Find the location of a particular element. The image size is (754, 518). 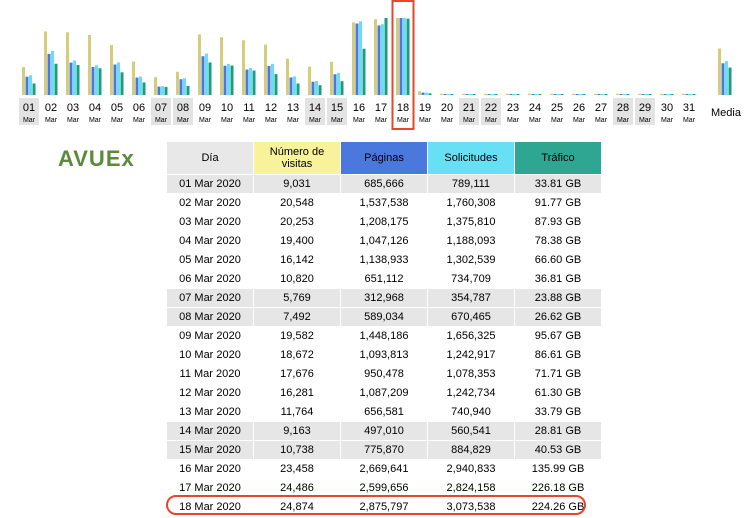

tick-label-day: 22 is located at coordinates (491, 108).